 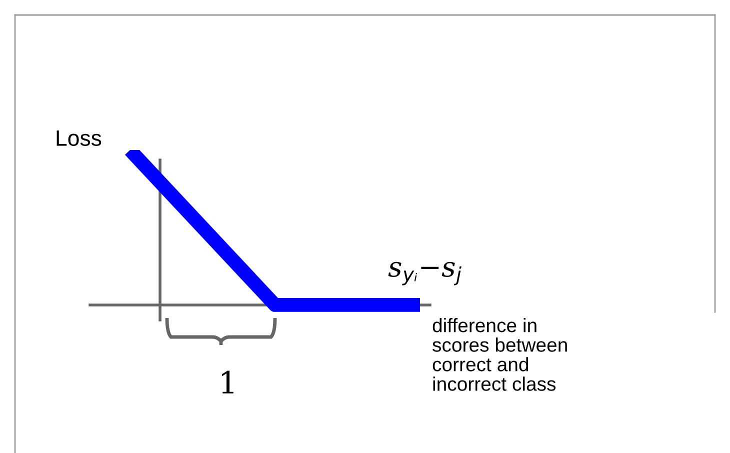 What do you see at coordinates (499, 354) in the screenshot?
I see `text: difference in scores between correct and incorrect class` at bounding box center [499, 354].